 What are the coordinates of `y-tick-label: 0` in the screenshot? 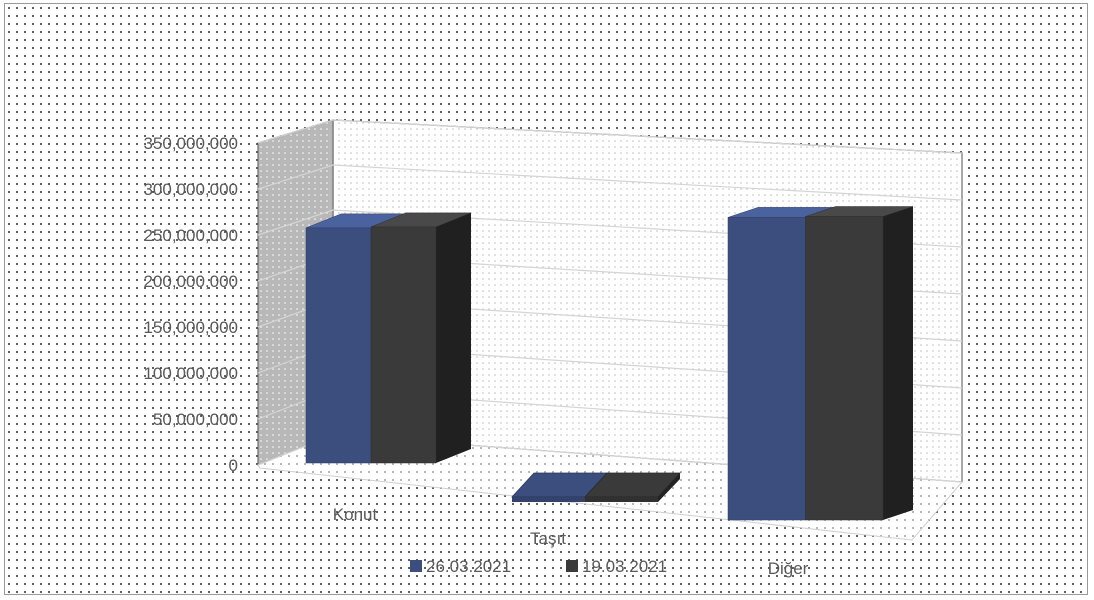 It's located at (233, 465).